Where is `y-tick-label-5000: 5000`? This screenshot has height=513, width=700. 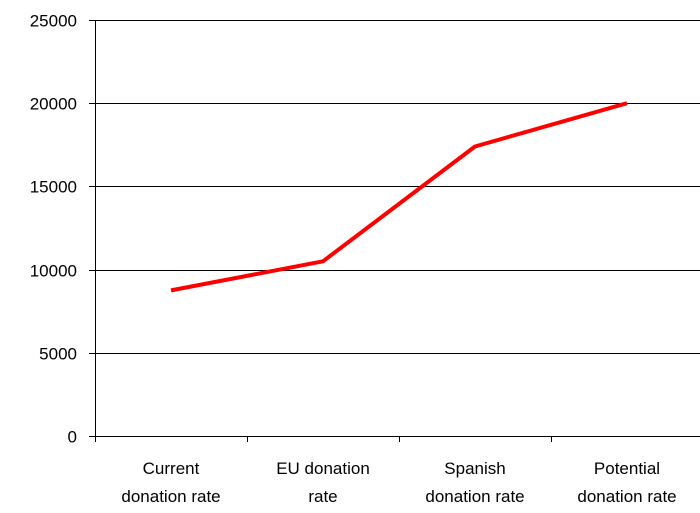 y-tick-label-5000: 5000 is located at coordinates (58, 354).